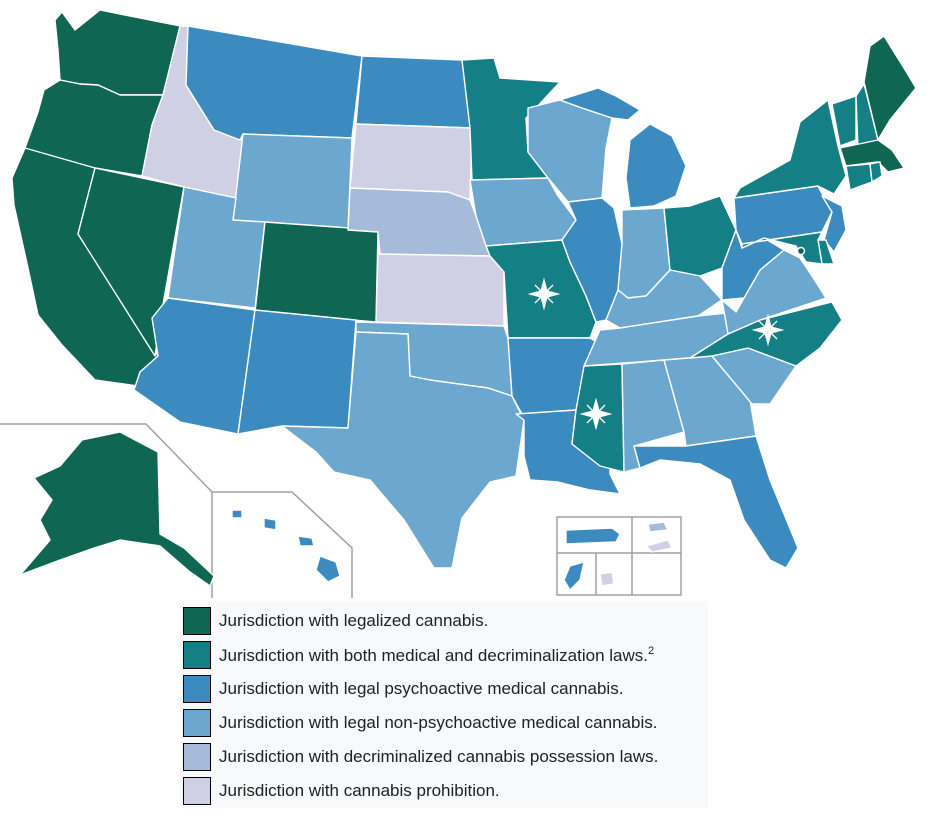 The image size is (933, 819). Describe the element at coordinates (834, 224) in the screenshot. I see `state-NJ` at that location.